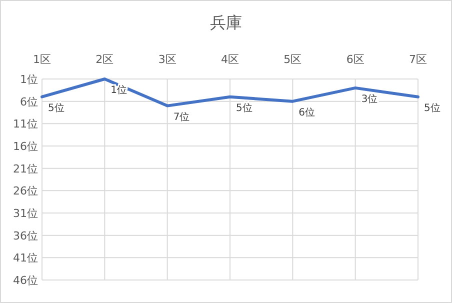 Image resolution: width=452 pixels, height=303 pixels. What do you see at coordinates (29, 101) in the screenshot?
I see `y-tick-label: 6位` at bounding box center [29, 101].